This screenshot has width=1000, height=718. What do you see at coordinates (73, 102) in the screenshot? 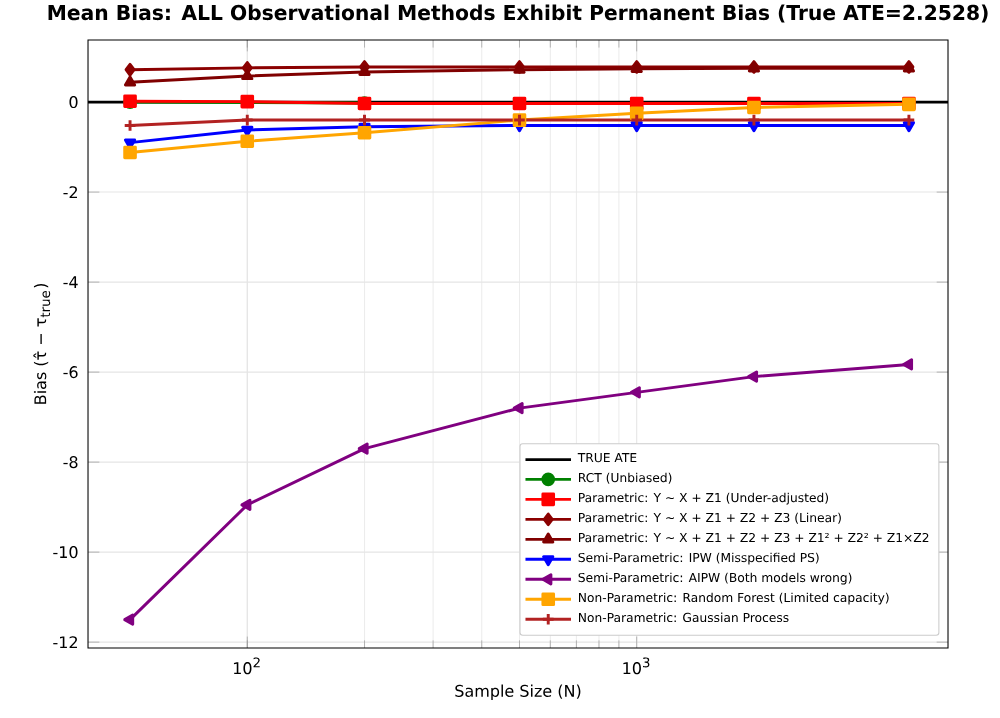
I see `y-tick-label: 0` at bounding box center [73, 102].